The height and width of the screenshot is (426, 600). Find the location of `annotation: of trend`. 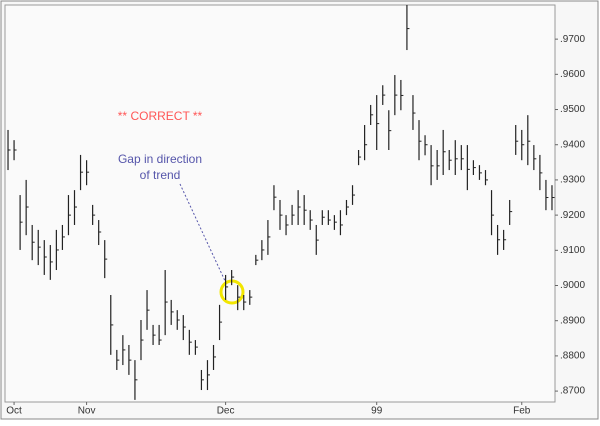

annotation: of trend is located at coordinates (160, 175).